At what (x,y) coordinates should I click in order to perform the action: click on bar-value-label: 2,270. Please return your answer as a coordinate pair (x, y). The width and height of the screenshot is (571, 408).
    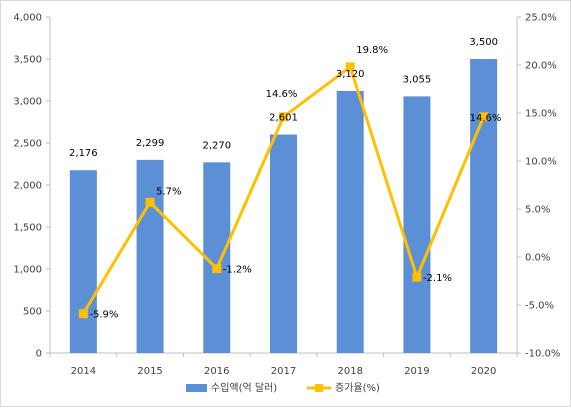
    Looking at the image, I should click on (216, 145).